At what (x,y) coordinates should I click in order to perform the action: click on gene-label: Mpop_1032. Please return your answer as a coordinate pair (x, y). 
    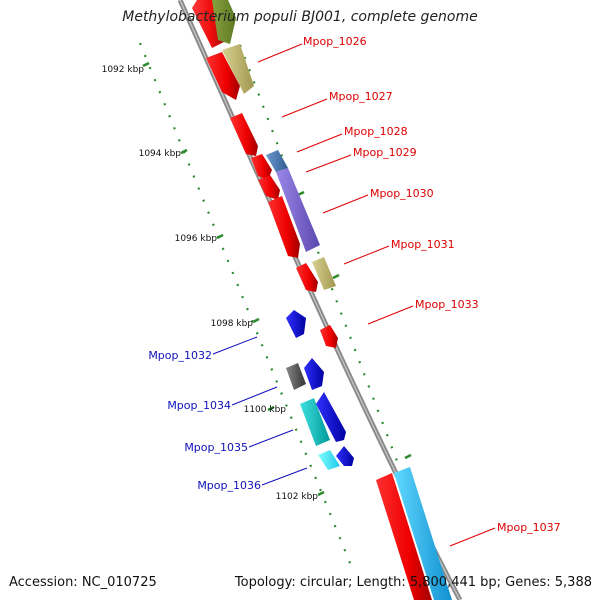
    Looking at the image, I should click on (180, 355).